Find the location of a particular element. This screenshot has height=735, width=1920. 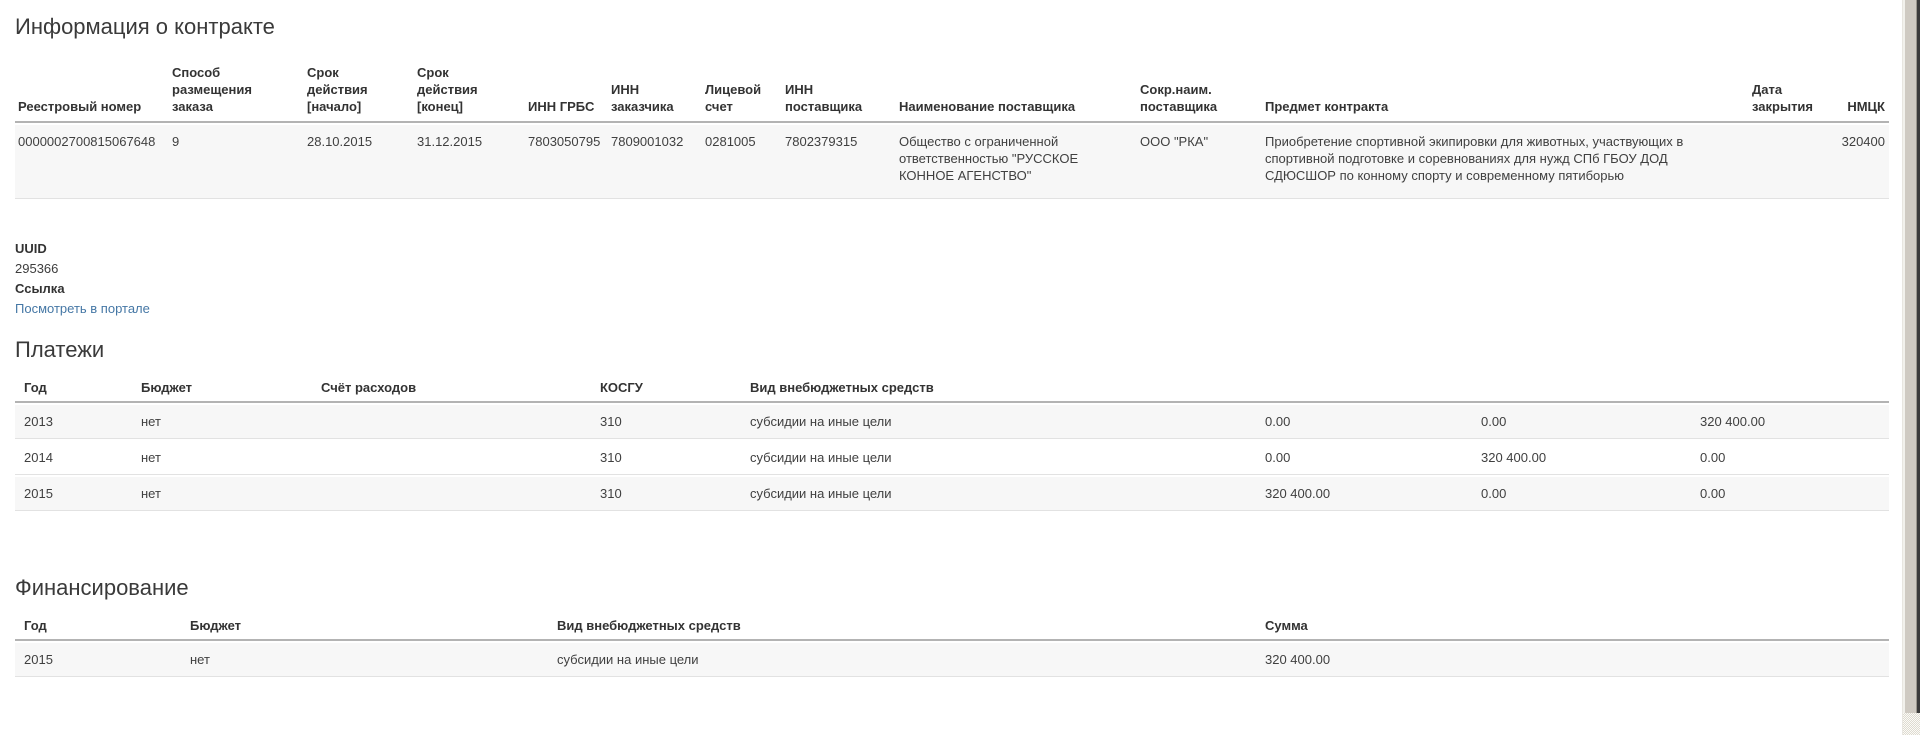

header-inn-supplier: ИНН поставщика is located at coordinates (839, 89).